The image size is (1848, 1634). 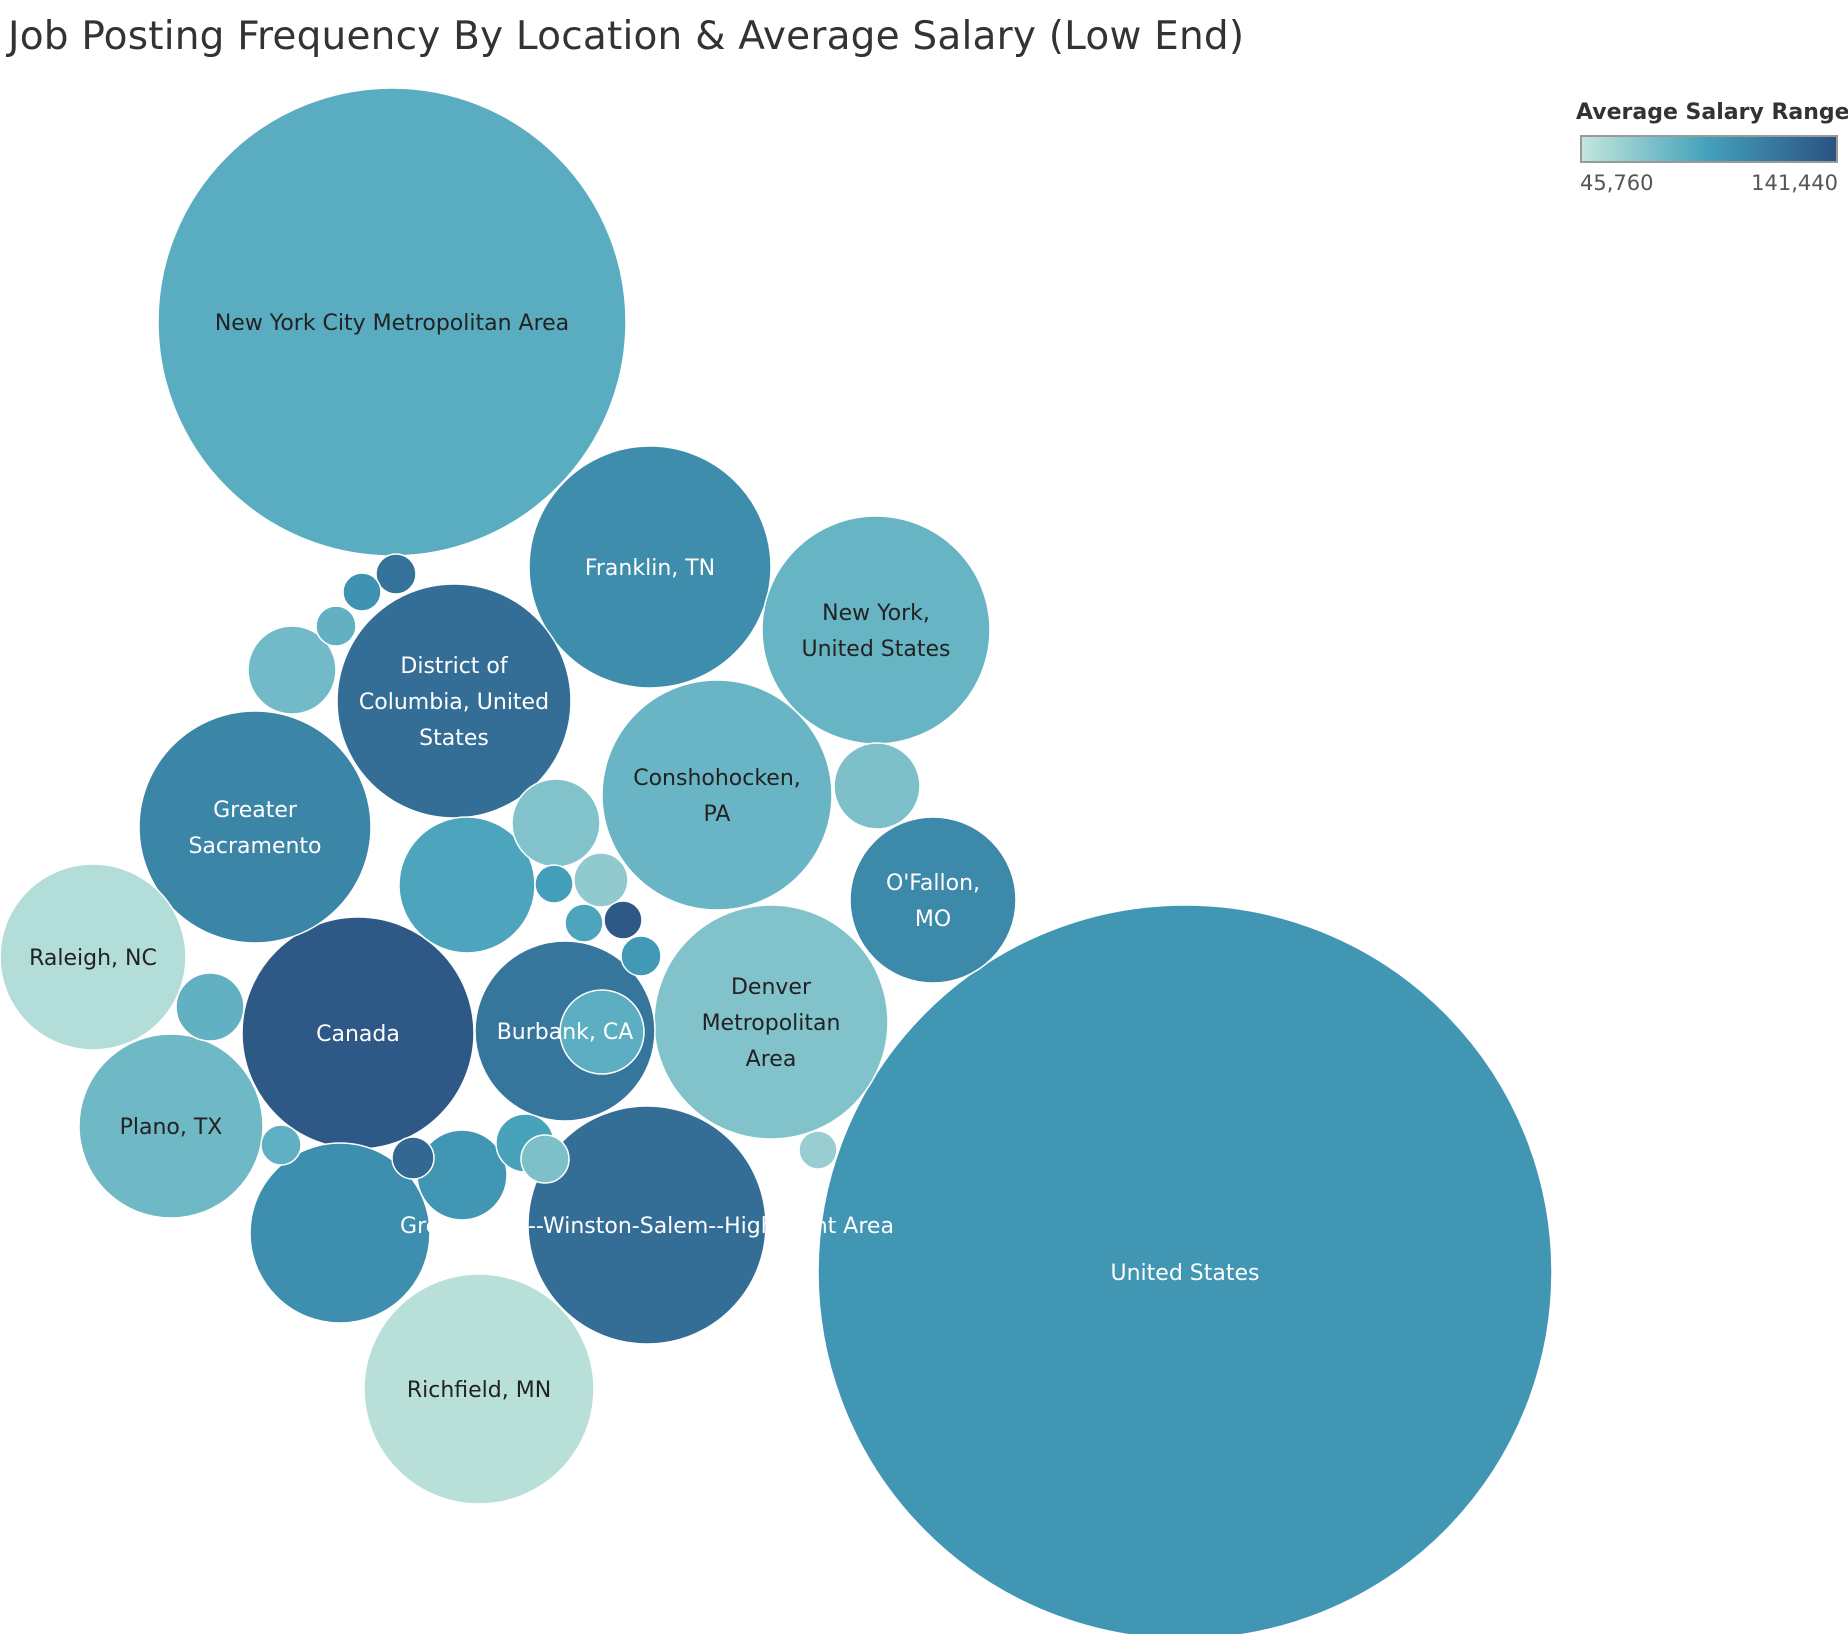 What do you see at coordinates (1711, 185) in the screenshot?
I see `legend-ticks: 45,760 141,440` at bounding box center [1711, 185].